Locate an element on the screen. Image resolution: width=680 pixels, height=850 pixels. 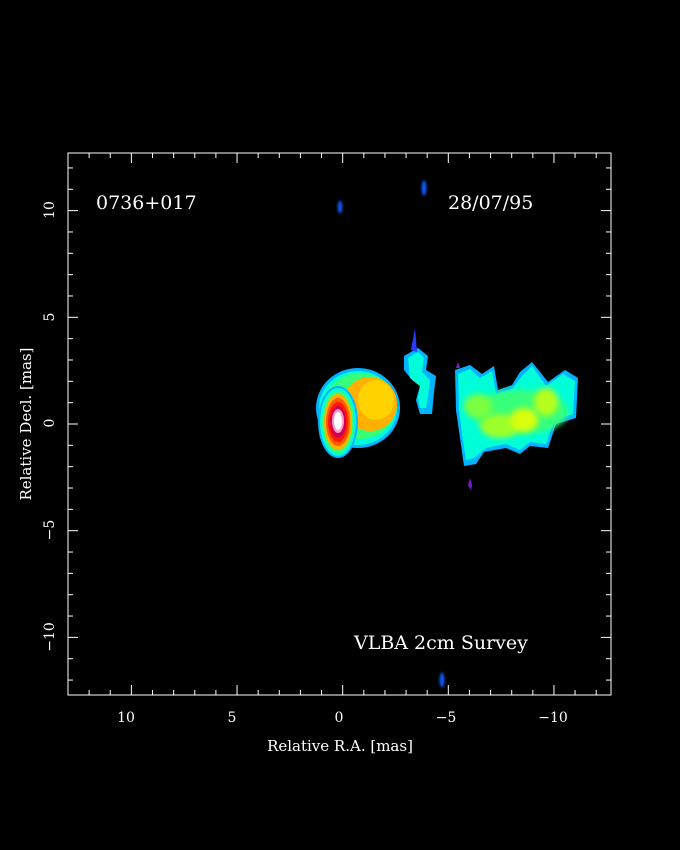
core-emission is located at coordinates (358, 413).